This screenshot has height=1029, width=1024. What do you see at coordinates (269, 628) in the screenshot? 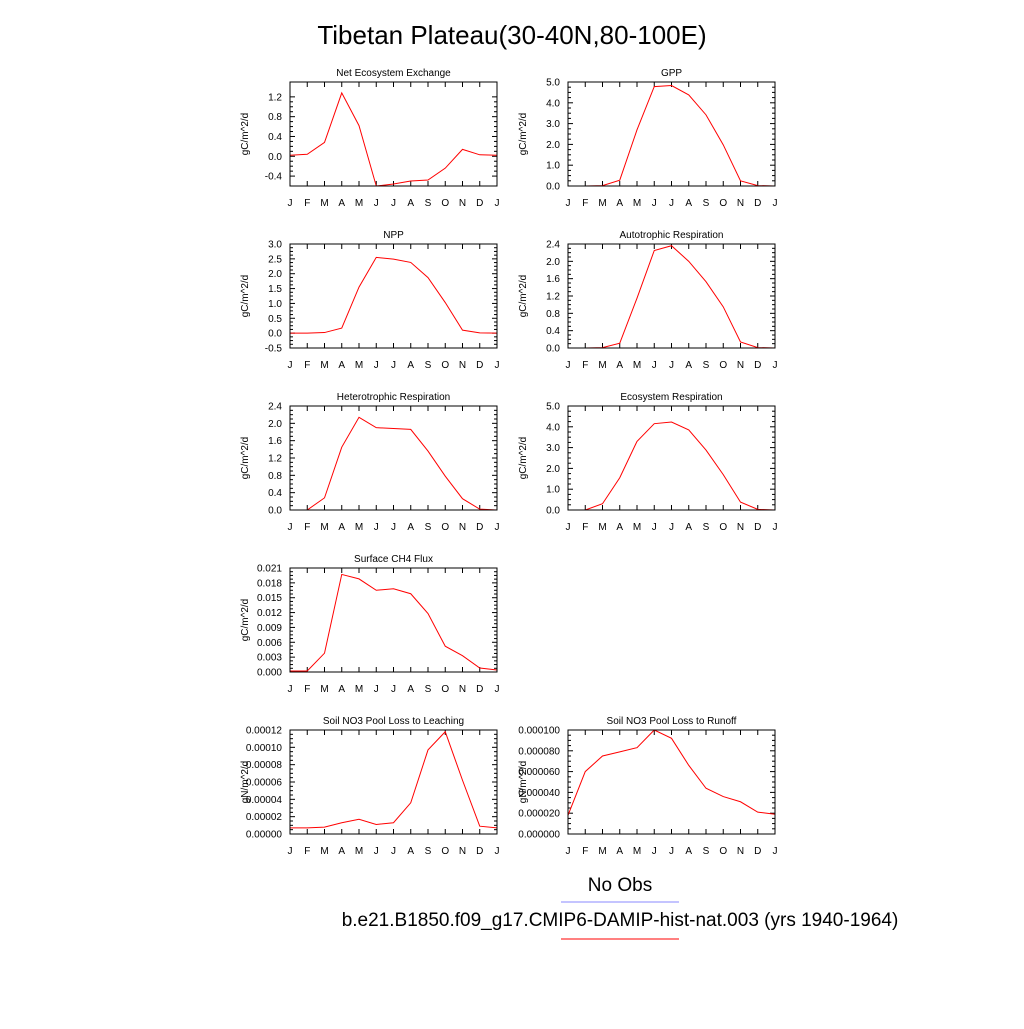
I see `y-tick-label: 0.009` at bounding box center [269, 628].